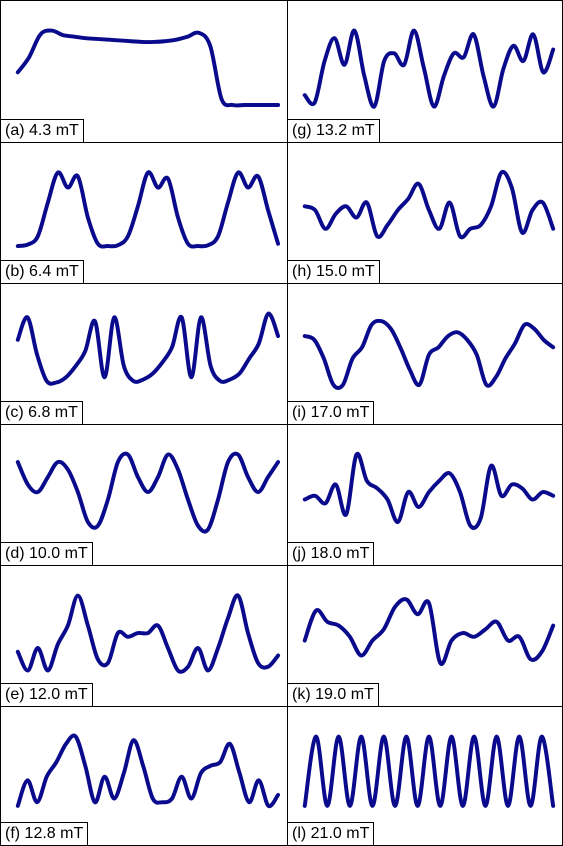 The image size is (563, 846). I want to click on panel-b-label: (b) 6.4 mT, so click(42, 271).